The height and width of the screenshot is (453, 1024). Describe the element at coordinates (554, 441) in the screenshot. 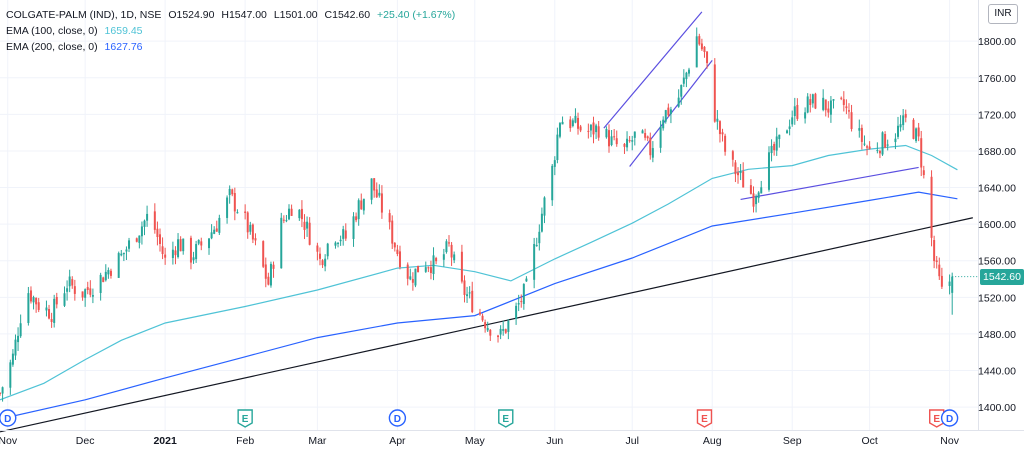

I see `time-tick-label: Jun` at that location.